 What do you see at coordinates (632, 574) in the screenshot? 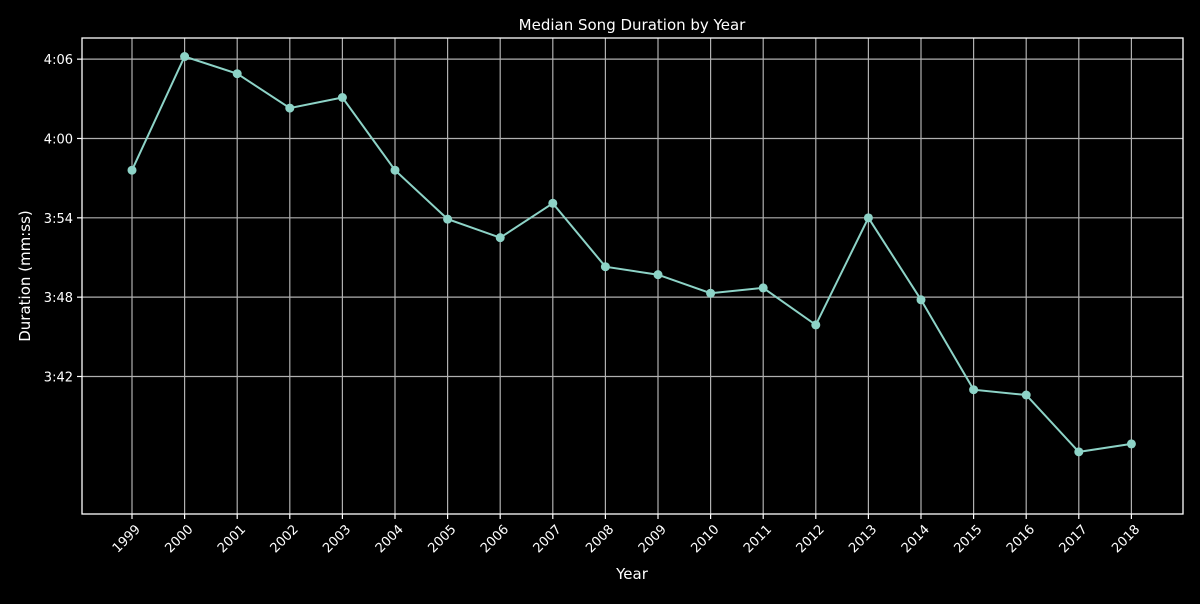
I see `x-axis-label: Year` at bounding box center [632, 574].